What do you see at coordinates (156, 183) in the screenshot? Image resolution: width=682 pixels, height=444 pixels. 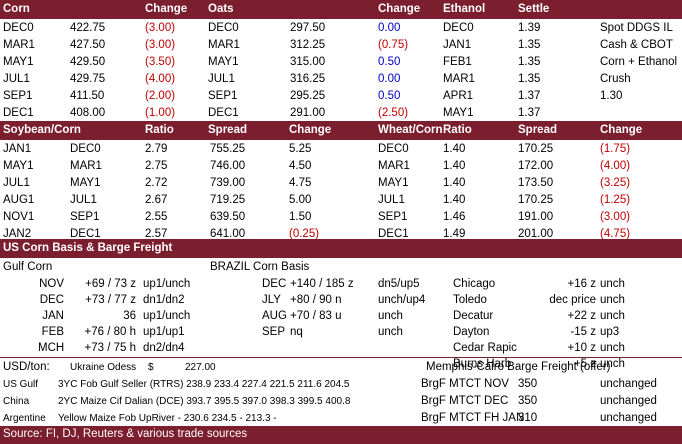 I see `soy-corn-ratio: 2.72` at bounding box center [156, 183].